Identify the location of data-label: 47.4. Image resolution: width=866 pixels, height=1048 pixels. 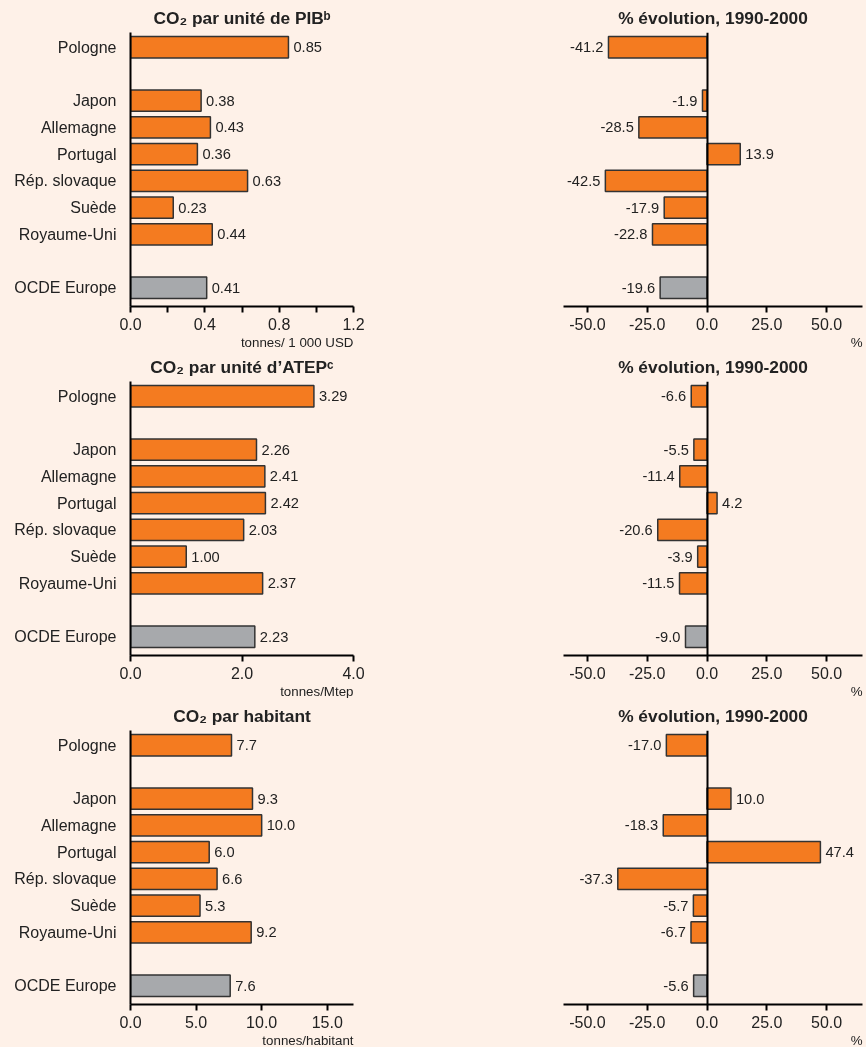
(839, 852).